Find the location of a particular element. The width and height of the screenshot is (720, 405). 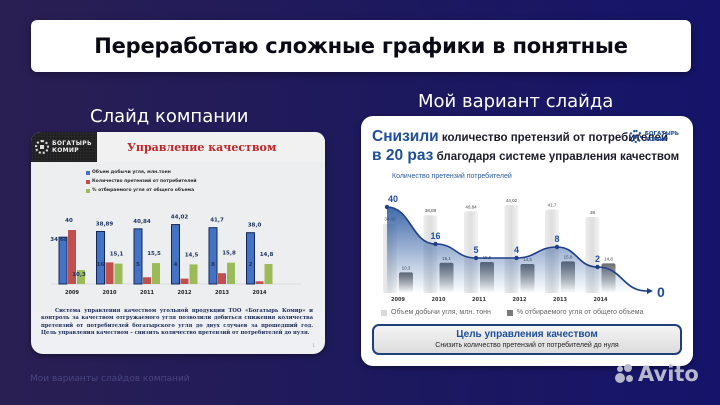

header-banner: Переработаю сложные графики в понятные is located at coordinates (361, 46).